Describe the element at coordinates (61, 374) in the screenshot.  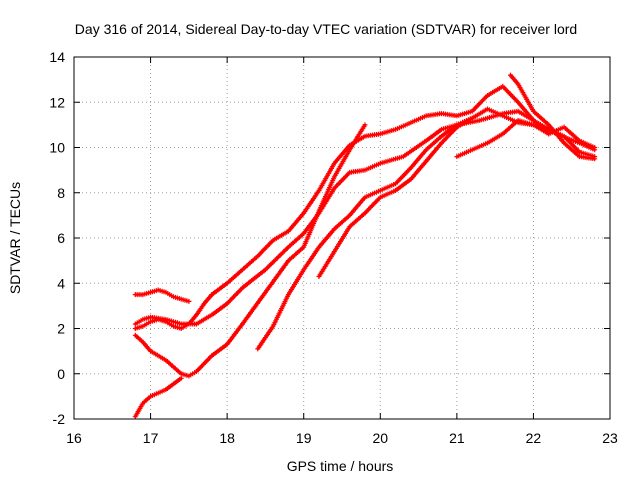
I see `y-tick-label: 0` at that location.